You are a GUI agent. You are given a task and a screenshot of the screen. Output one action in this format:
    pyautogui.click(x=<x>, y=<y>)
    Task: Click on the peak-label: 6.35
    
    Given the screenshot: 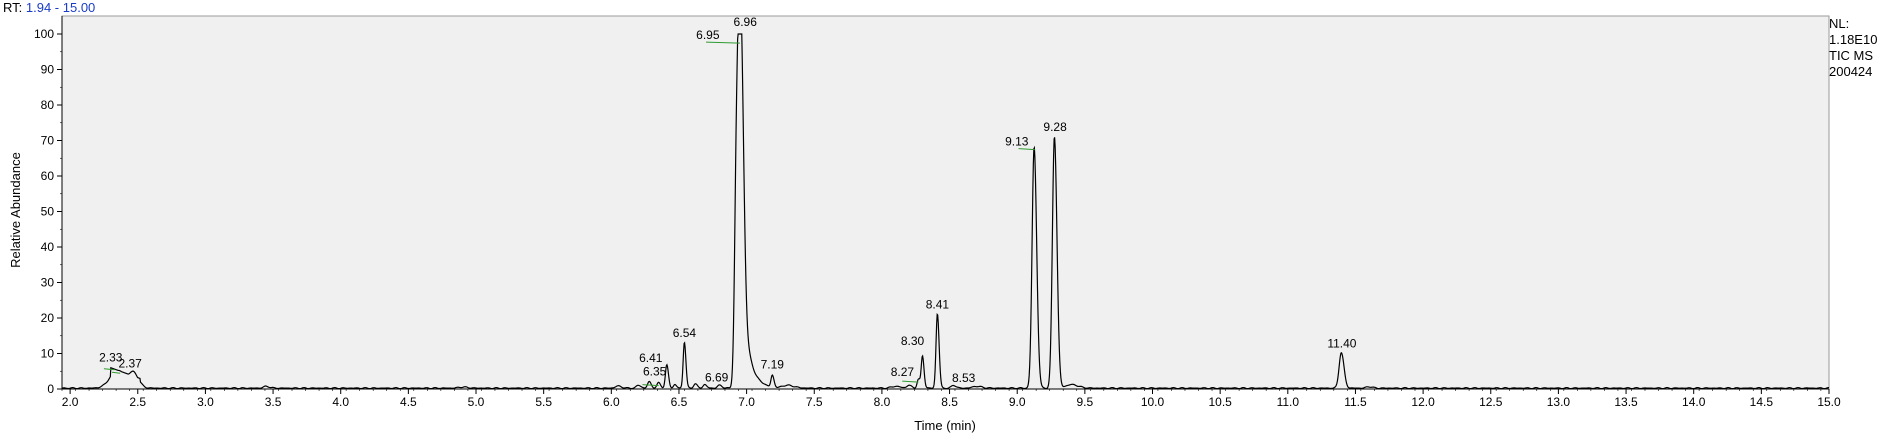 What is the action you would take?
    pyautogui.click(x=655, y=372)
    